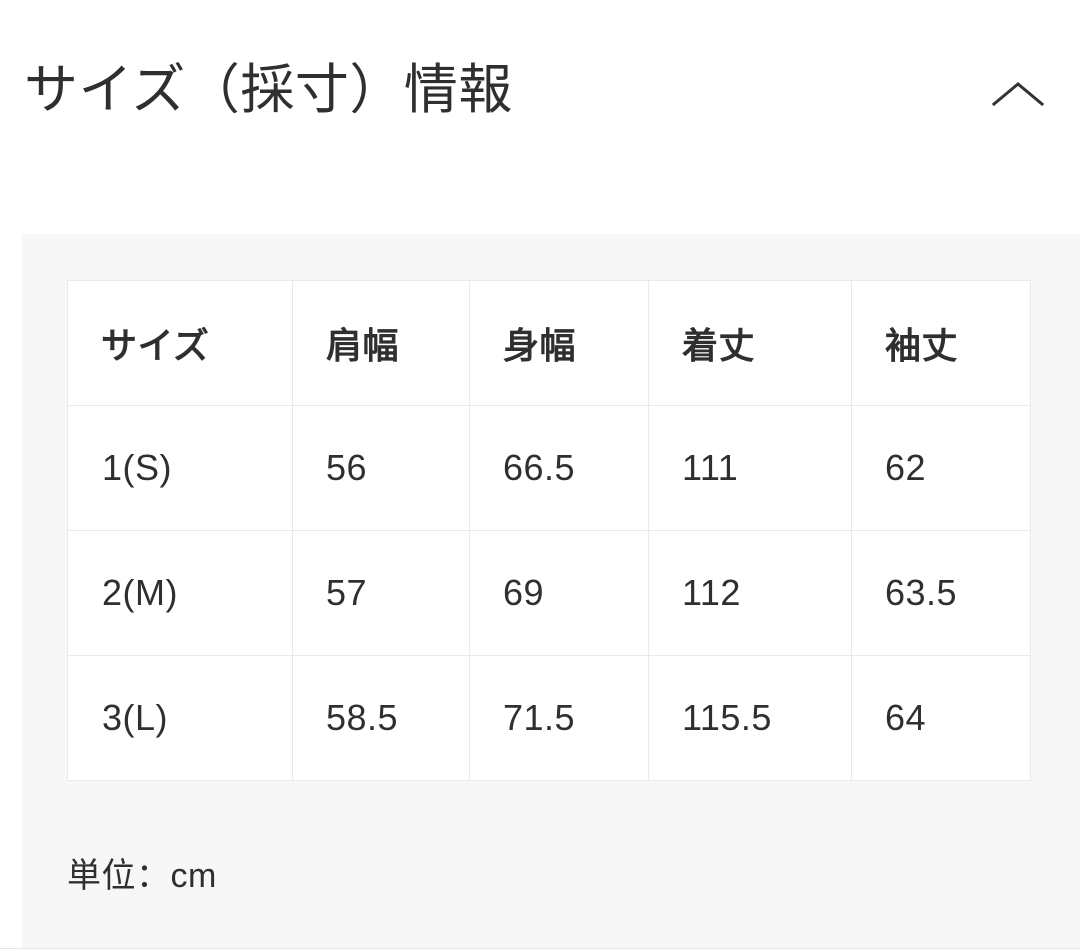 Image resolution: width=1080 pixels, height=952 pixels. I want to click on column-header-sleeve: 袖丈, so click(941, 343).